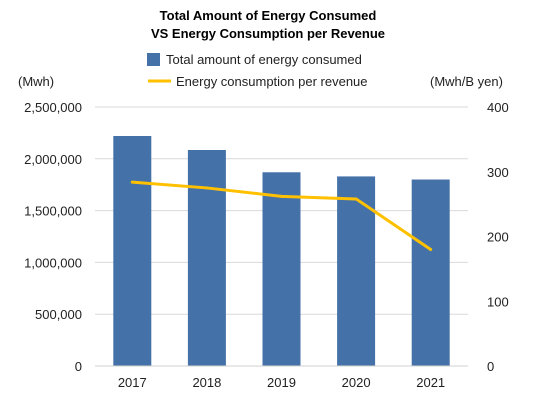  I want to click on x-tick-label: 2021, so click(430, 382).